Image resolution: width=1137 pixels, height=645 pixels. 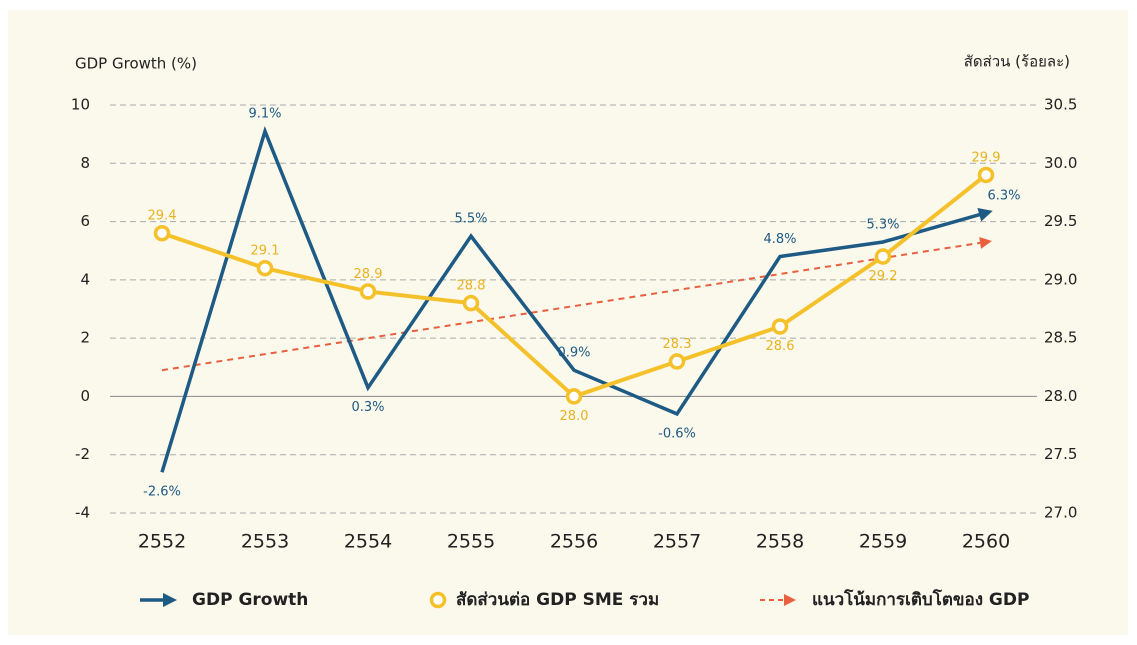 What do you see at coordinates (136, 64) in the screenshot?
I see `y-axis-title: GDP Growth (%)` at bounding box center [136, 64].